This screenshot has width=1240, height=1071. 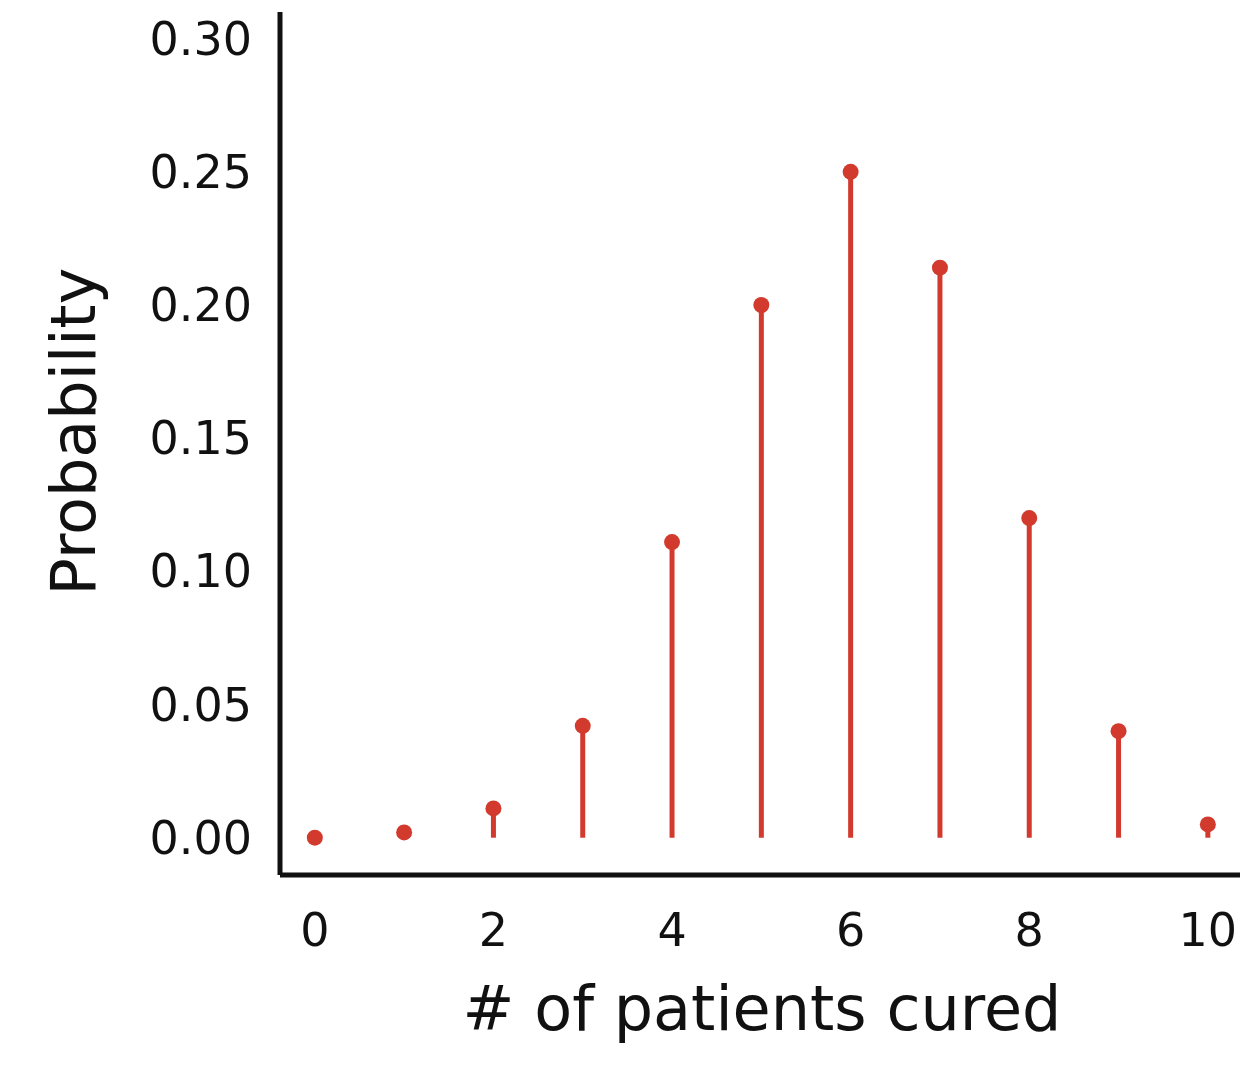 I want to click on y-tick-label: 0.25, so click(x=200, y=171).